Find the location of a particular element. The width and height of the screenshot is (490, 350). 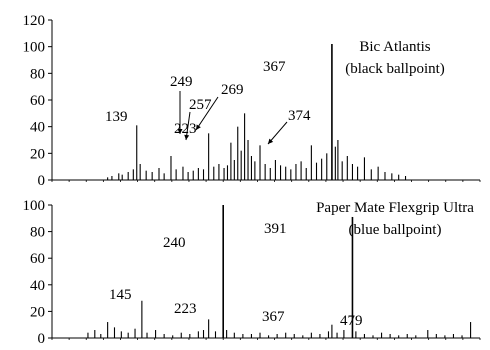

peak-label: 257 is located at coordinates (200, 105).